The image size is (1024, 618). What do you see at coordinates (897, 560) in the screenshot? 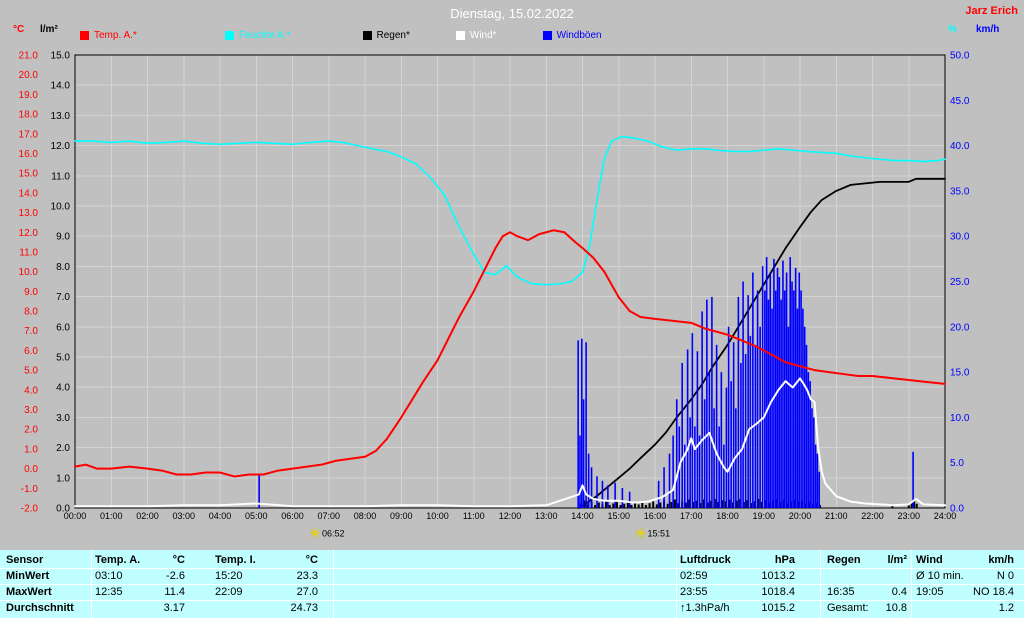
I see `stats-header-cell: l/m²` at bounding box center [897, 560].